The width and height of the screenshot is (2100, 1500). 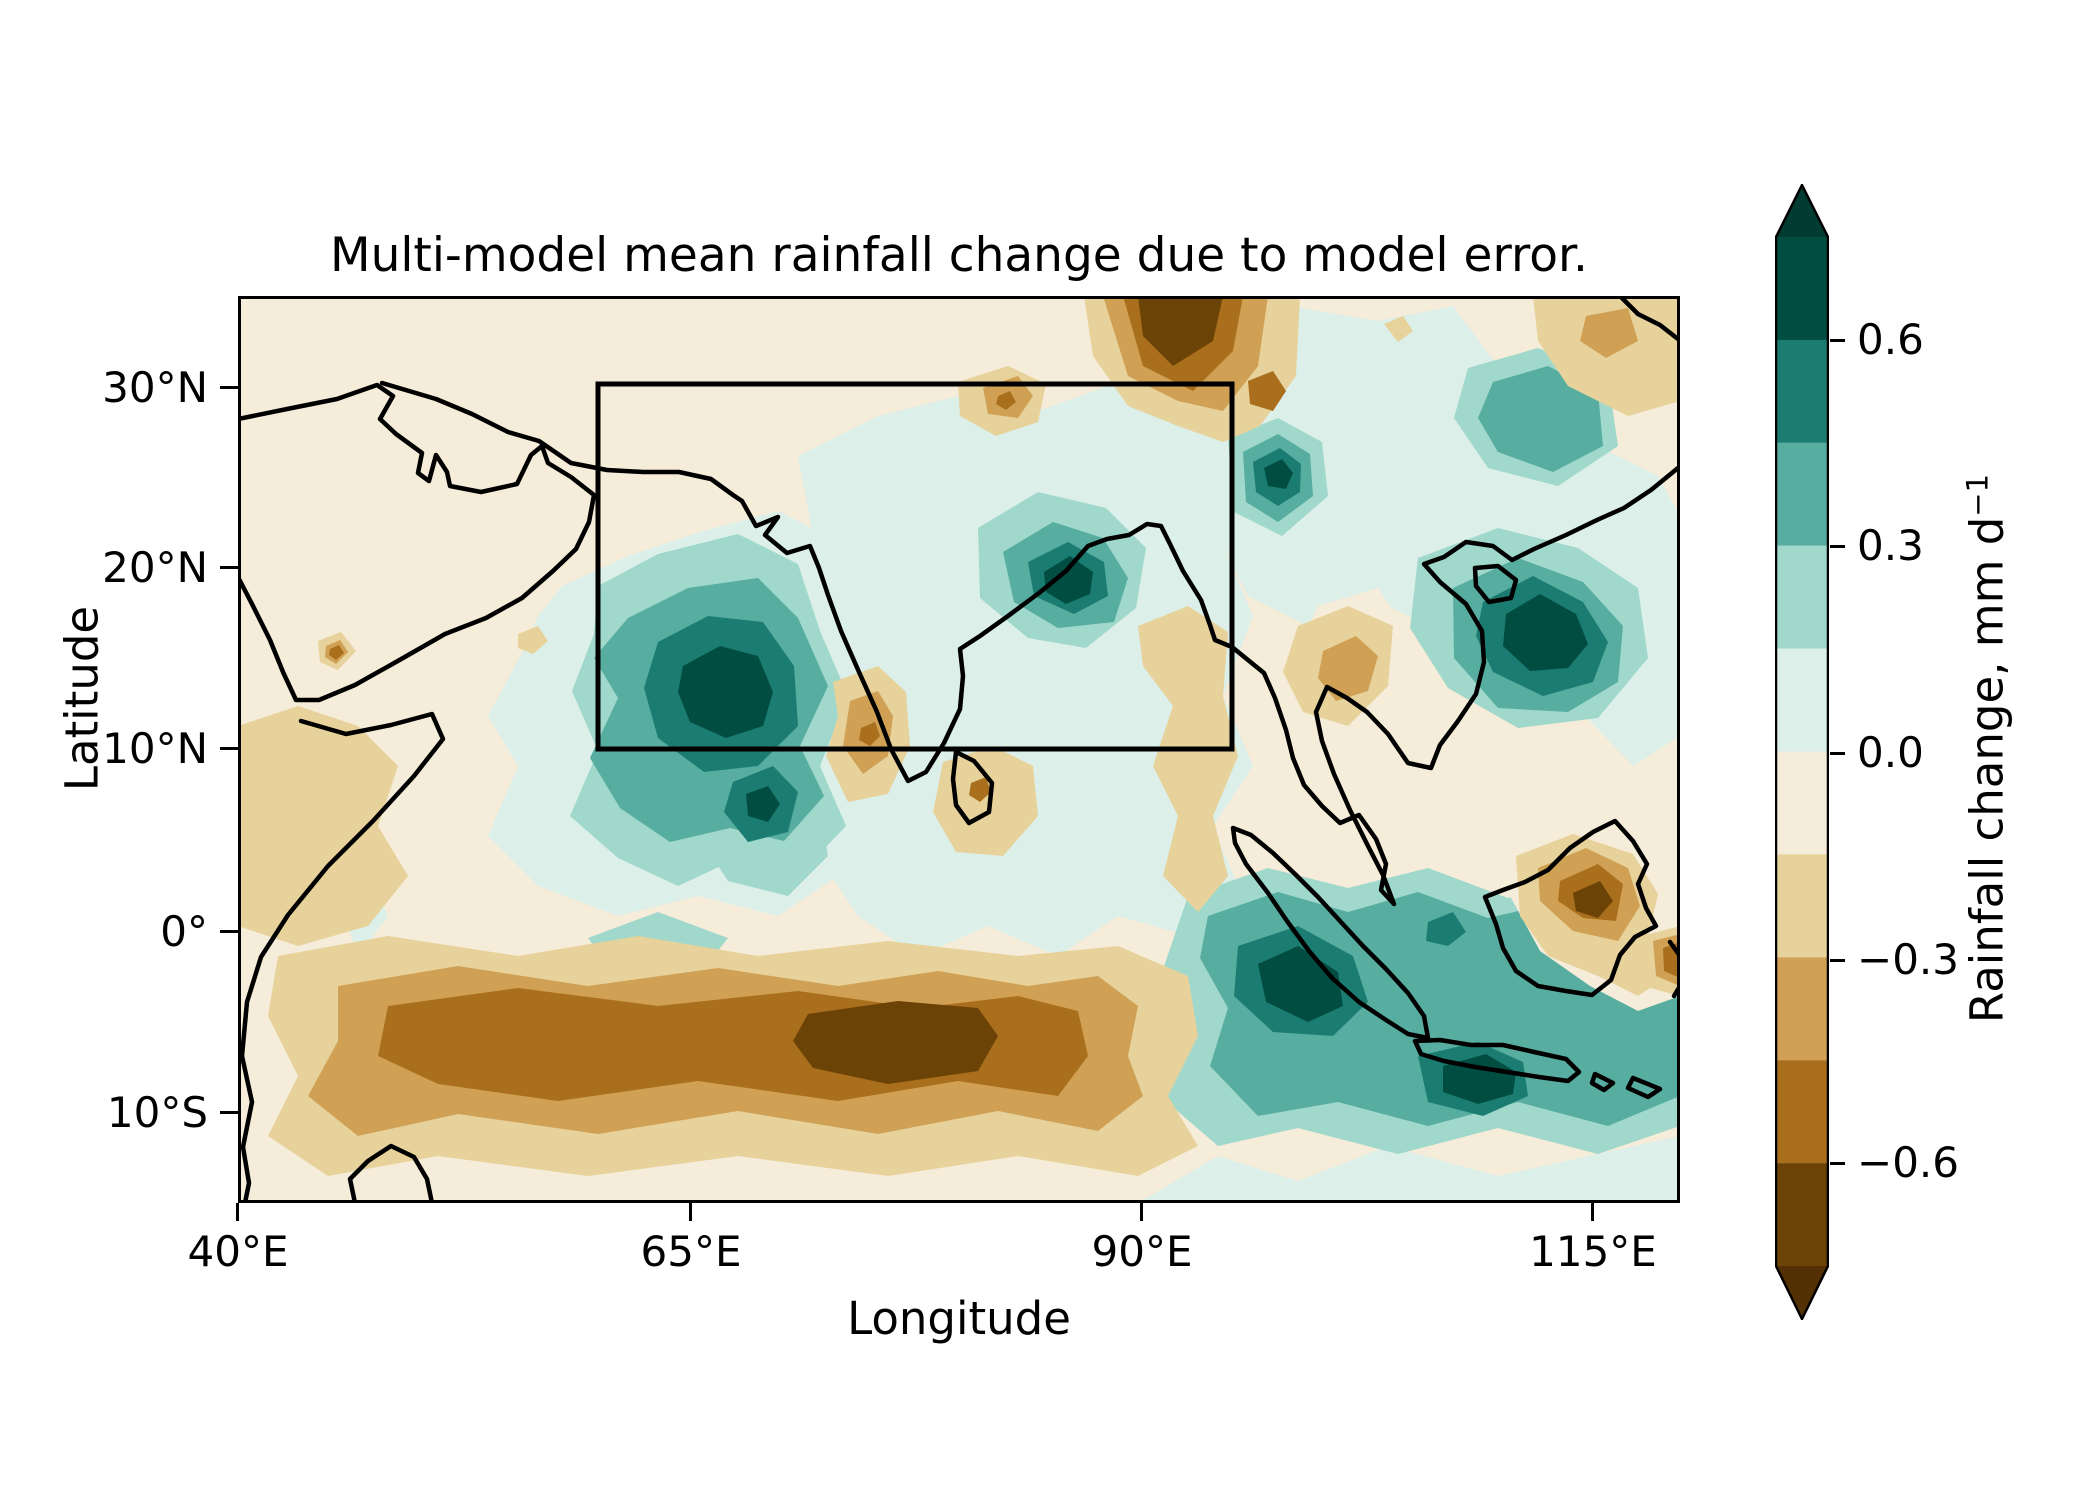 What do you see at coordinates (1626, 1085) in the screenshot?
I see `coastline-bali-lombok` at bounding box center [1626, 1085].